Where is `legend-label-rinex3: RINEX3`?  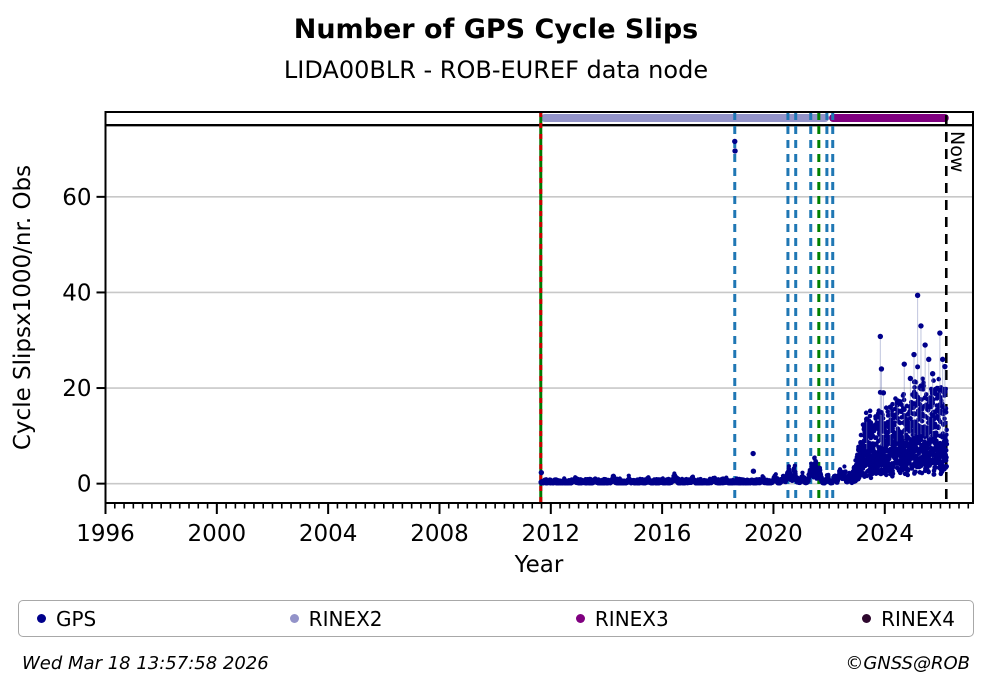 legend-label-rinex3: RINEX3 is located at coordinates (631, 618).